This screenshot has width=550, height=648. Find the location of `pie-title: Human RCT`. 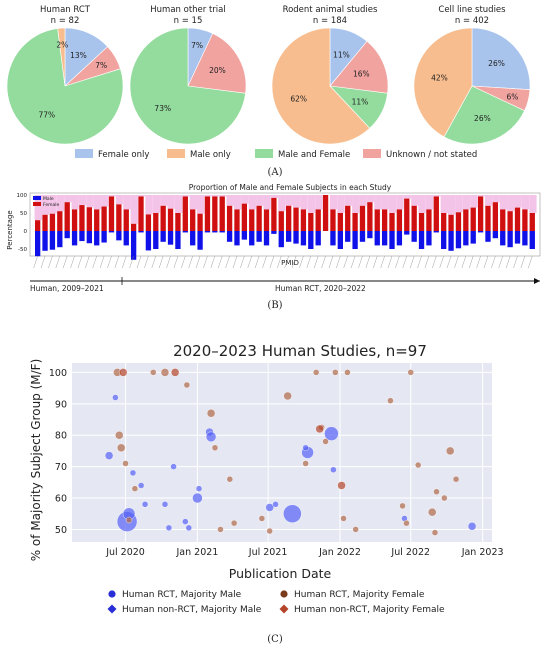

pie-title: Human RCT is located at coordinates (65, 10).